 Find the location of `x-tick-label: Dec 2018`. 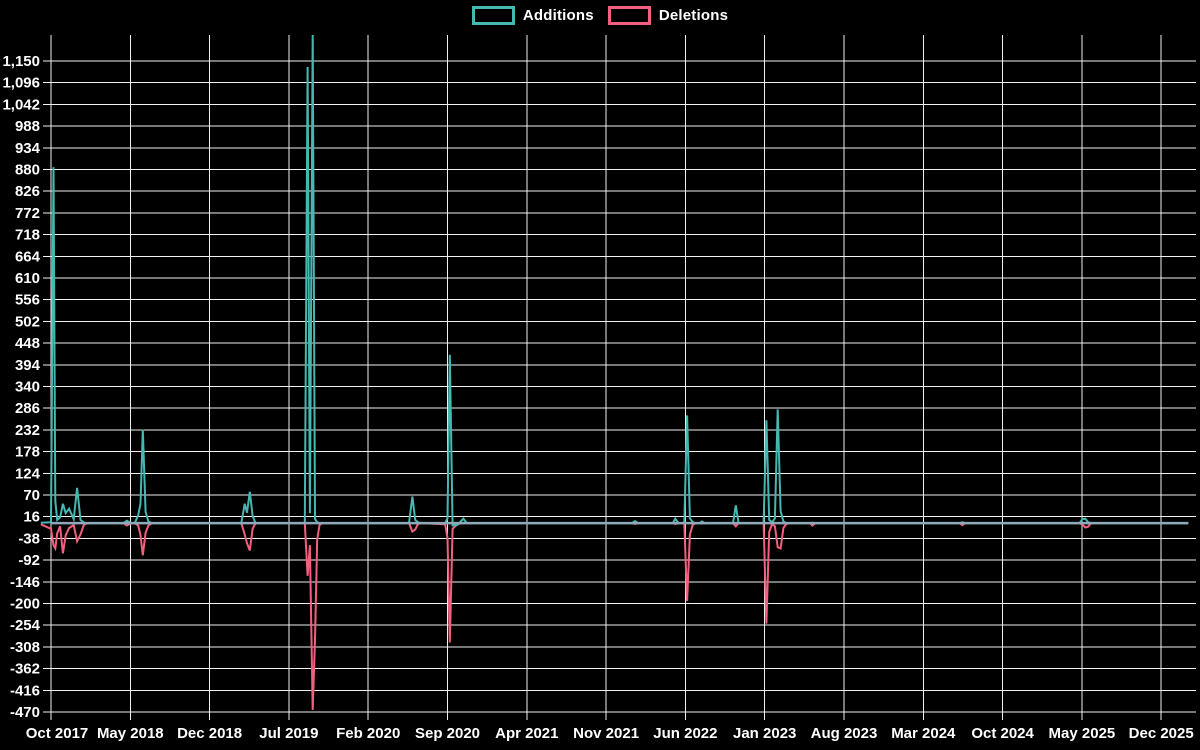

x-tick-label: Dec 2018 is located at coordinates (209, 733).